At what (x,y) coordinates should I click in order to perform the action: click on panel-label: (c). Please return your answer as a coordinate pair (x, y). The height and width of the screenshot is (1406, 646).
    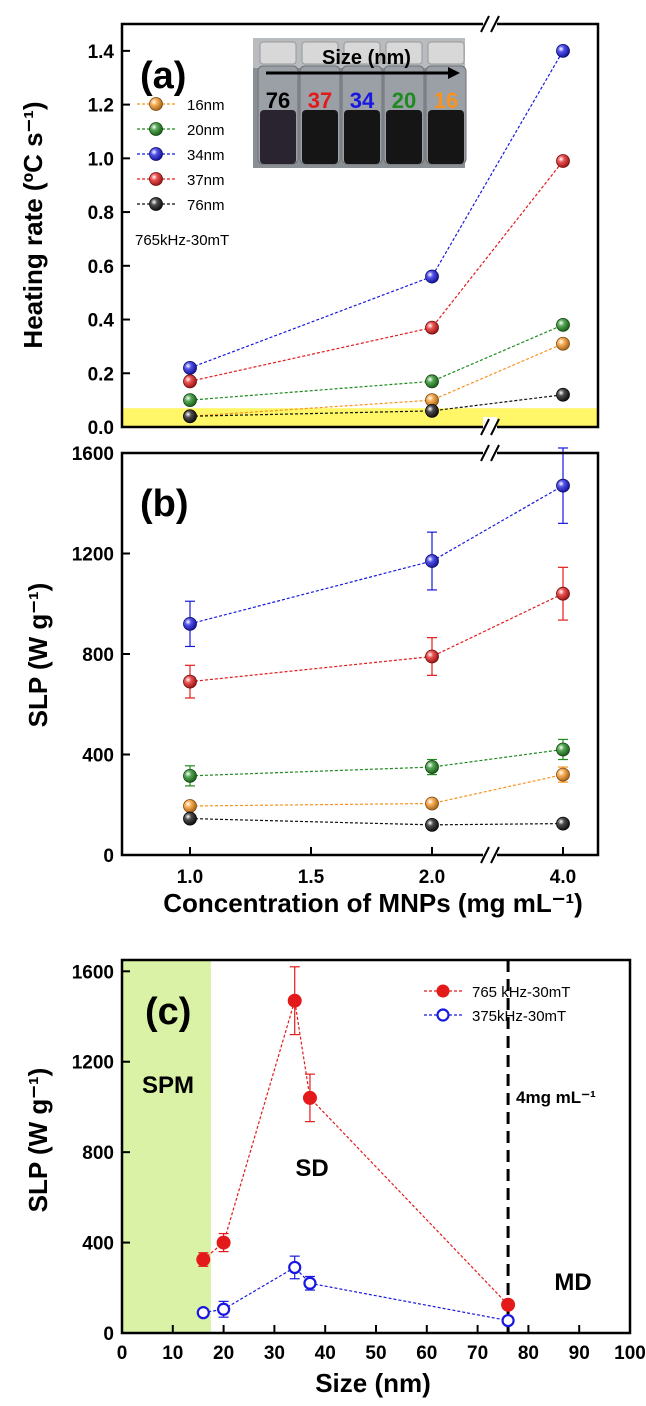
    Looking at the image, I should click on (168, 1012).